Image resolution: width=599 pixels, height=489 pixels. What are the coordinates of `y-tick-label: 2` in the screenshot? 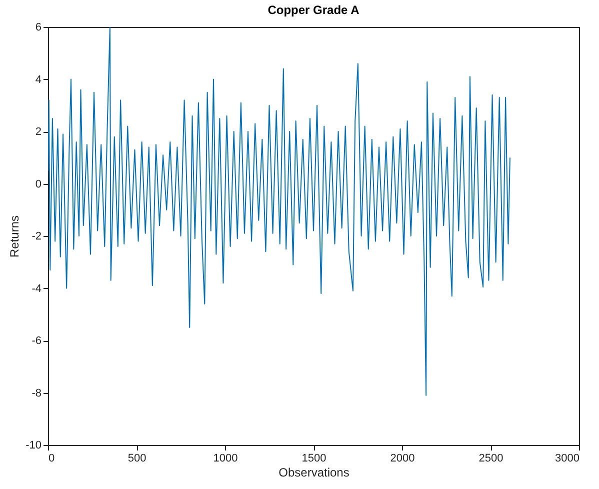 It's located at (38, 132).